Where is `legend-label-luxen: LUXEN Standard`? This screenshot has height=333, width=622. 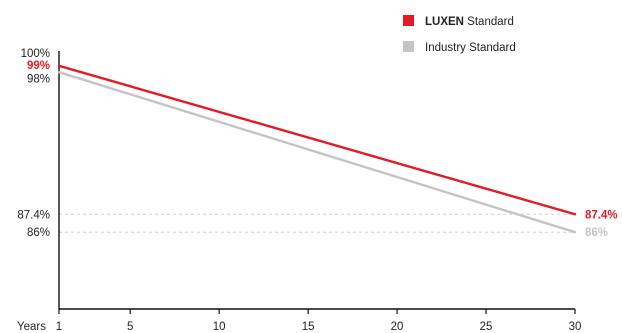
legend-label-luxen: LUXEN Standard is located at coordinates (469, 22).